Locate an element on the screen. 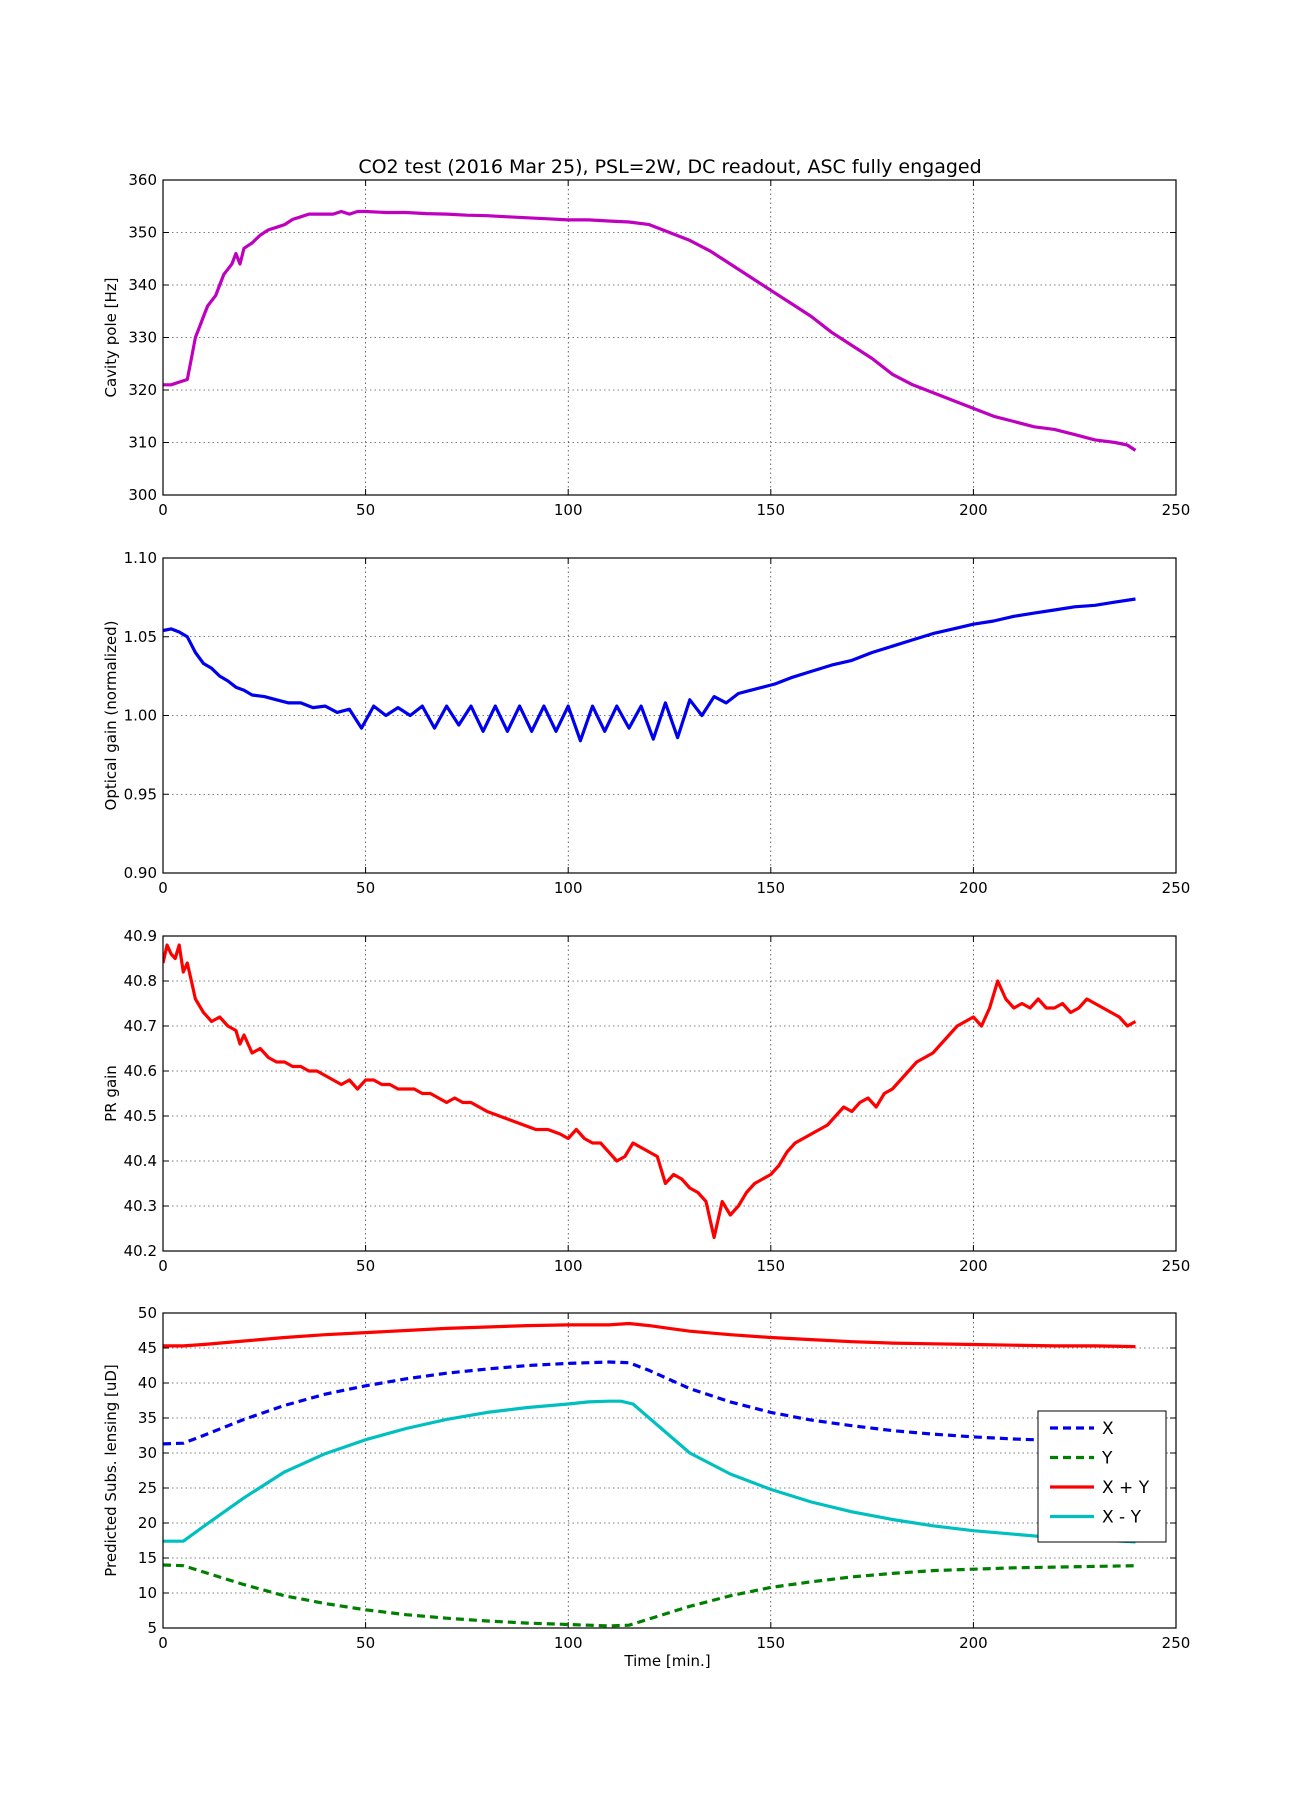 The image size is (1300, 1800). y-tick-label: 40.5 is located at coordinates (140, 1116).